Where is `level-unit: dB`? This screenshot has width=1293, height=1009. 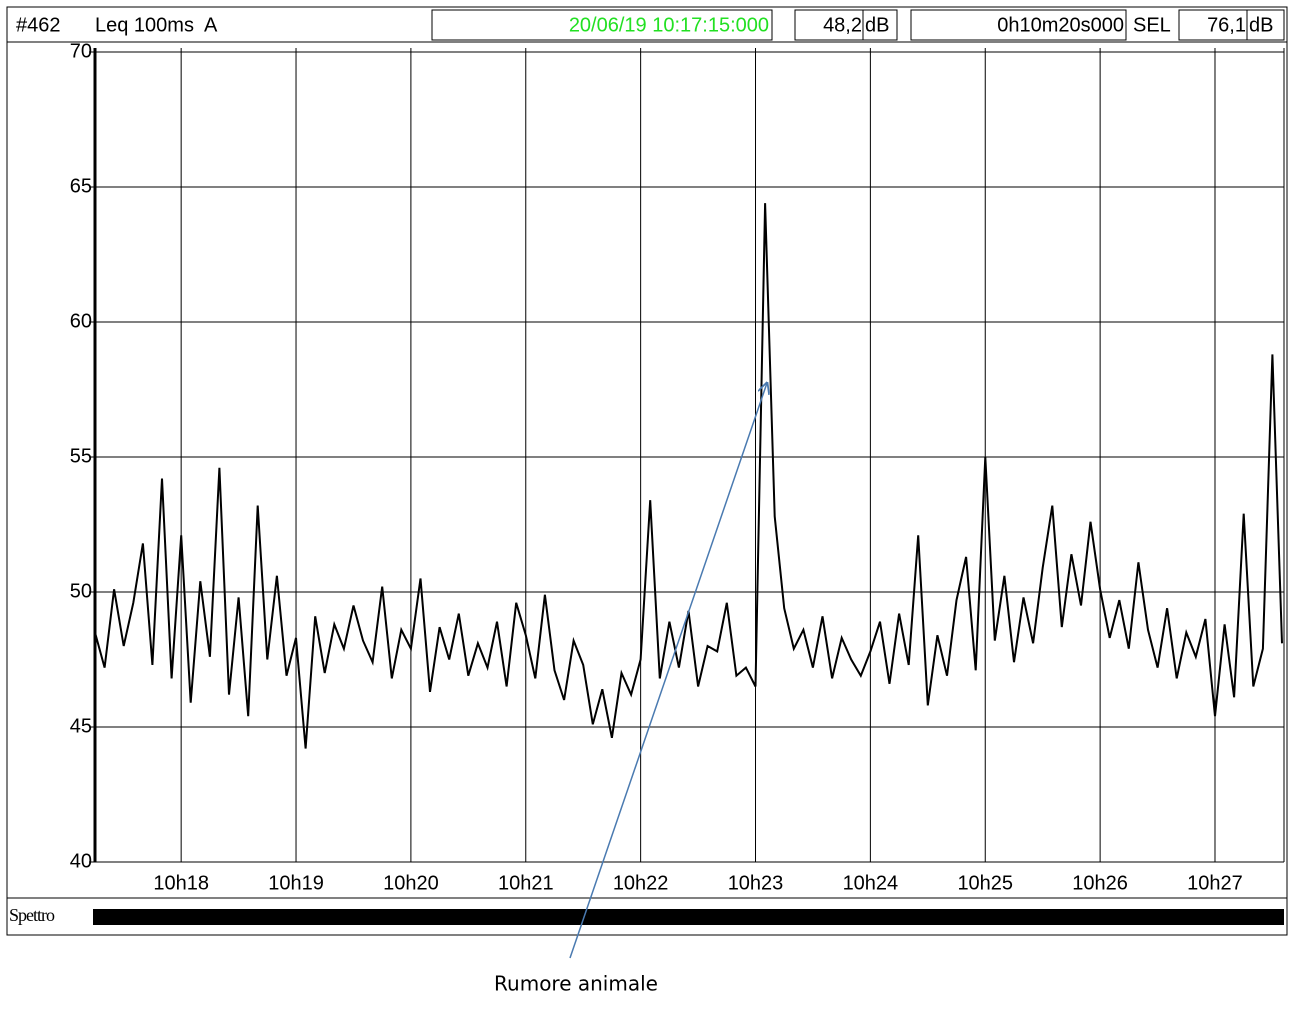
level-unit: dB is located at coordinates (877, 25).